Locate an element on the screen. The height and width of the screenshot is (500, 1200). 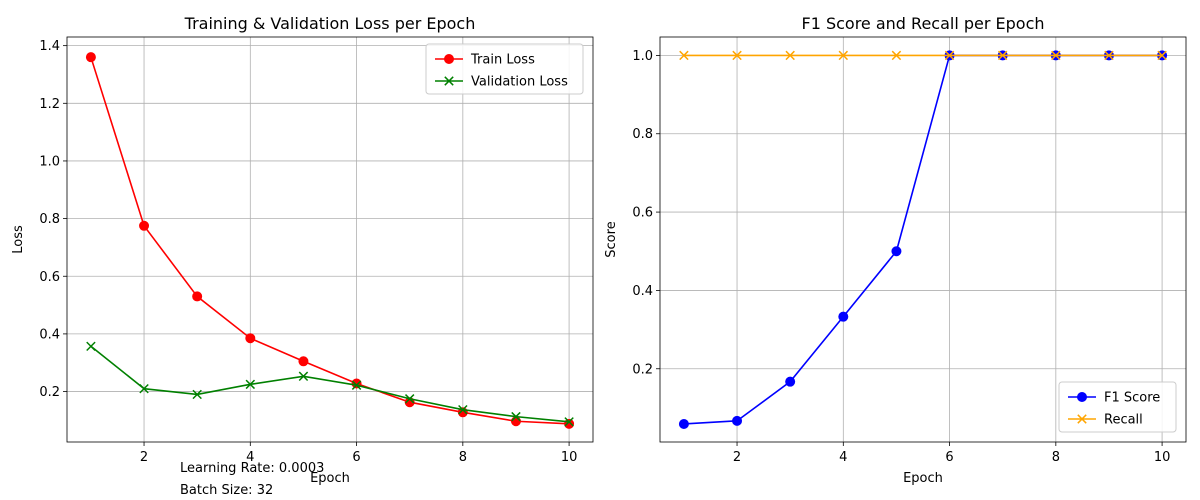
legend-item: F1 Score is located at coordinates (1114, 398).